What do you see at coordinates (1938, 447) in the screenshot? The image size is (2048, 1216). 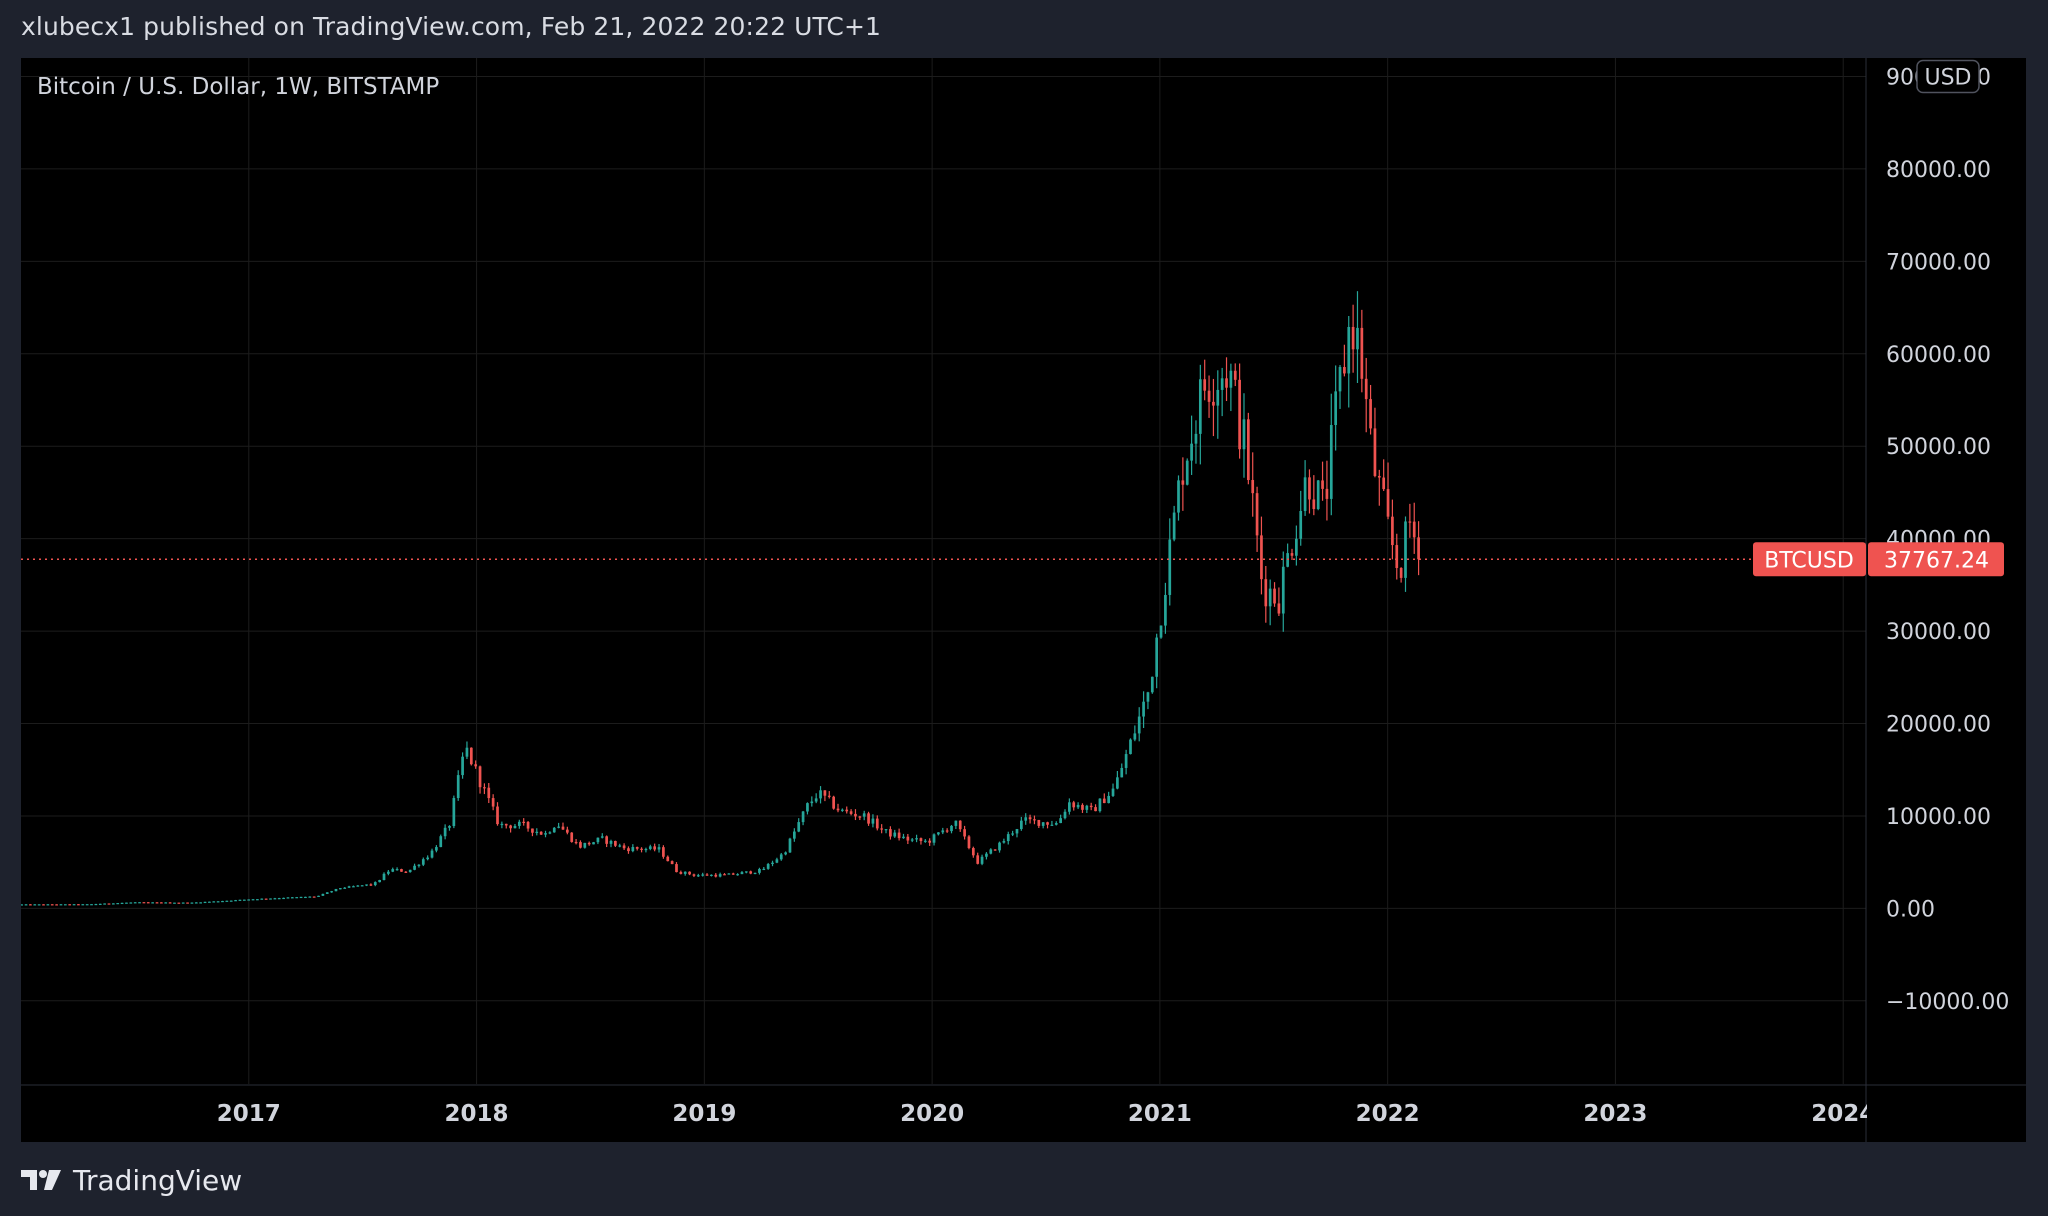 I see `y-tick-label: 50000.00` at bounding box center [1938, 447].